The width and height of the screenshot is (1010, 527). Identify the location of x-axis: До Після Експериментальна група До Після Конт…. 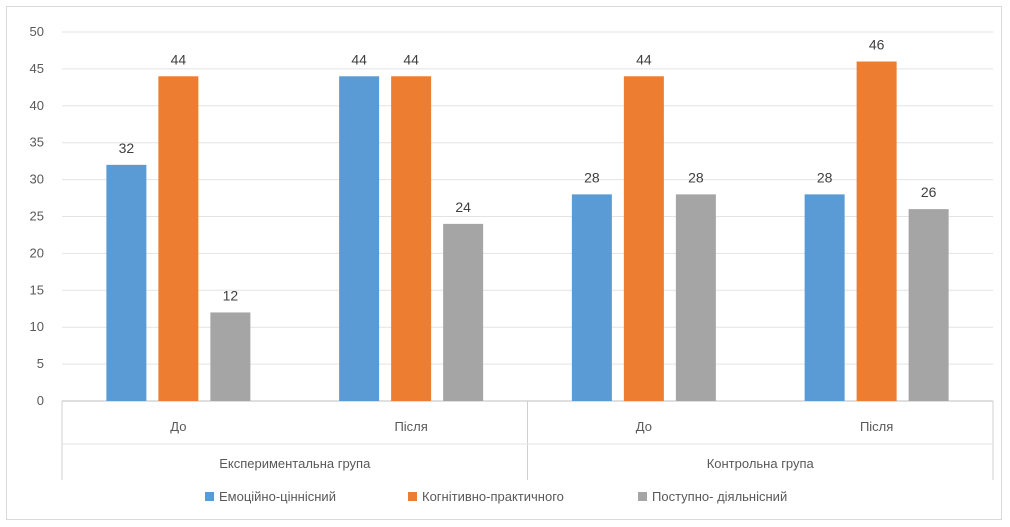
(527, 440).